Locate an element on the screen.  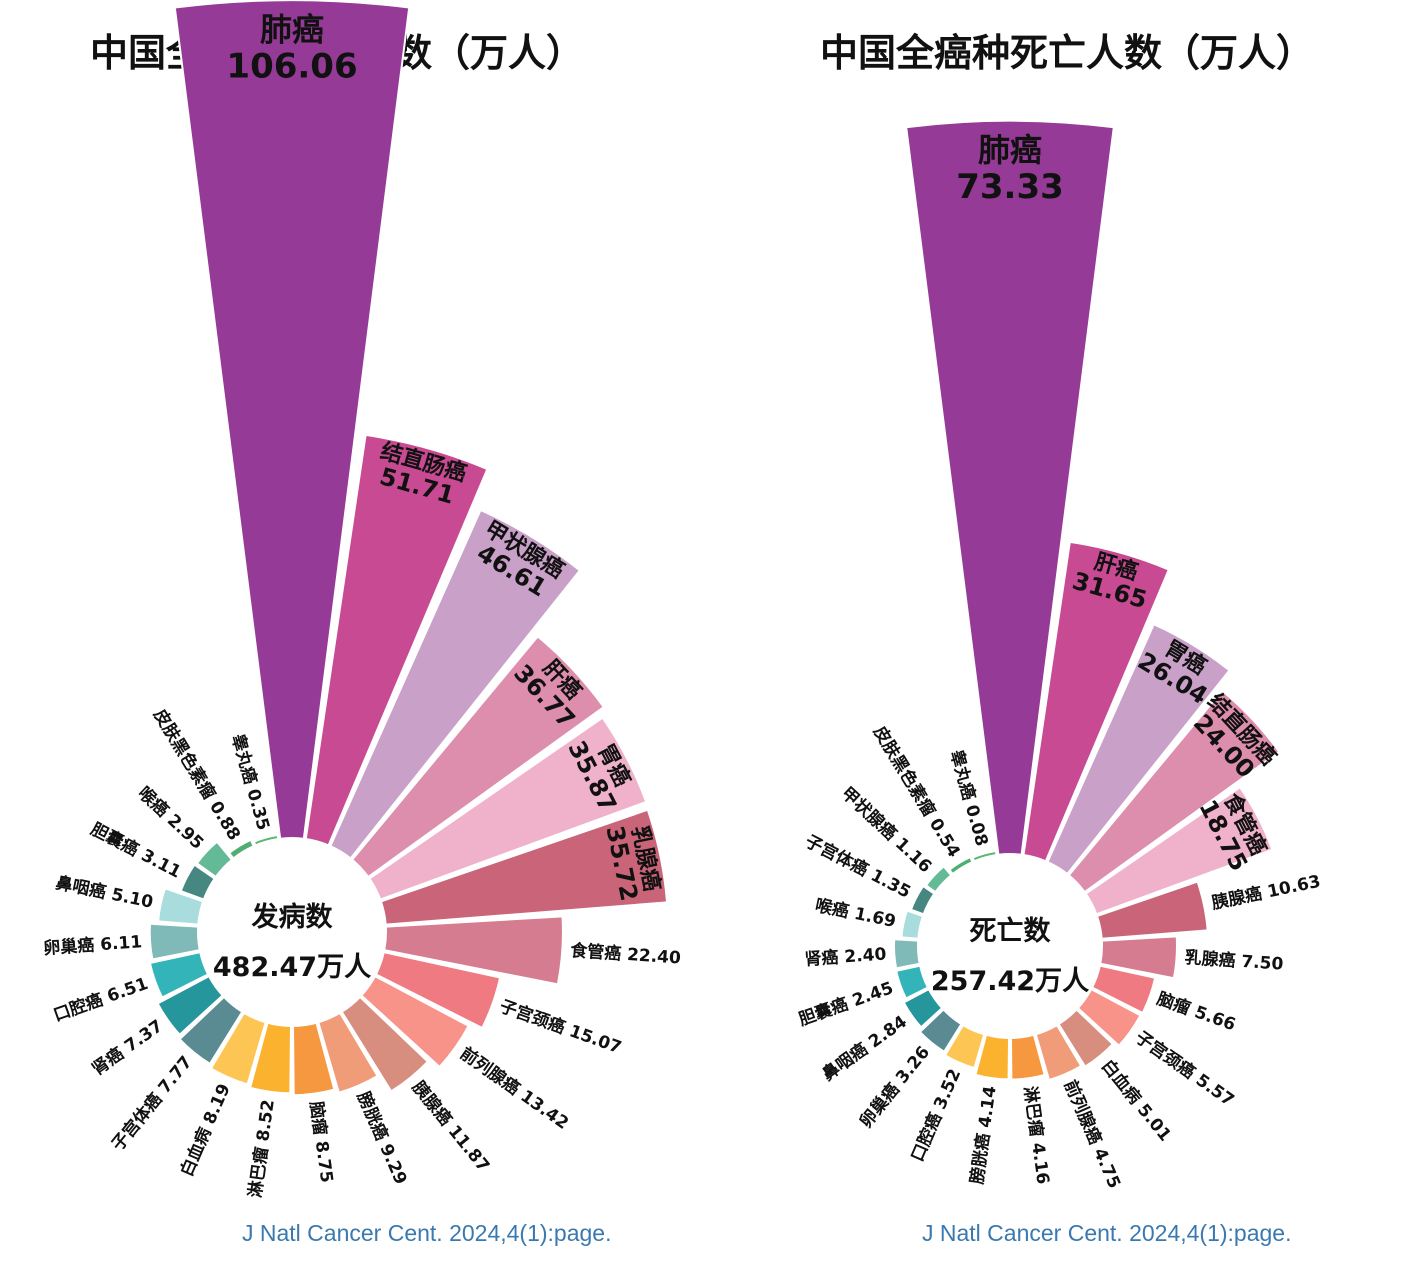
mortality-bar-label-19: 喉癌 1.69 is located at coordinates (855, 913).